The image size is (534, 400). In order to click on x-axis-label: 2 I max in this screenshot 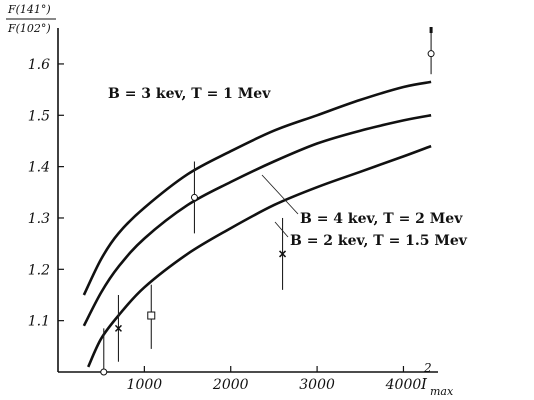, I will do `click(437, 379)`.